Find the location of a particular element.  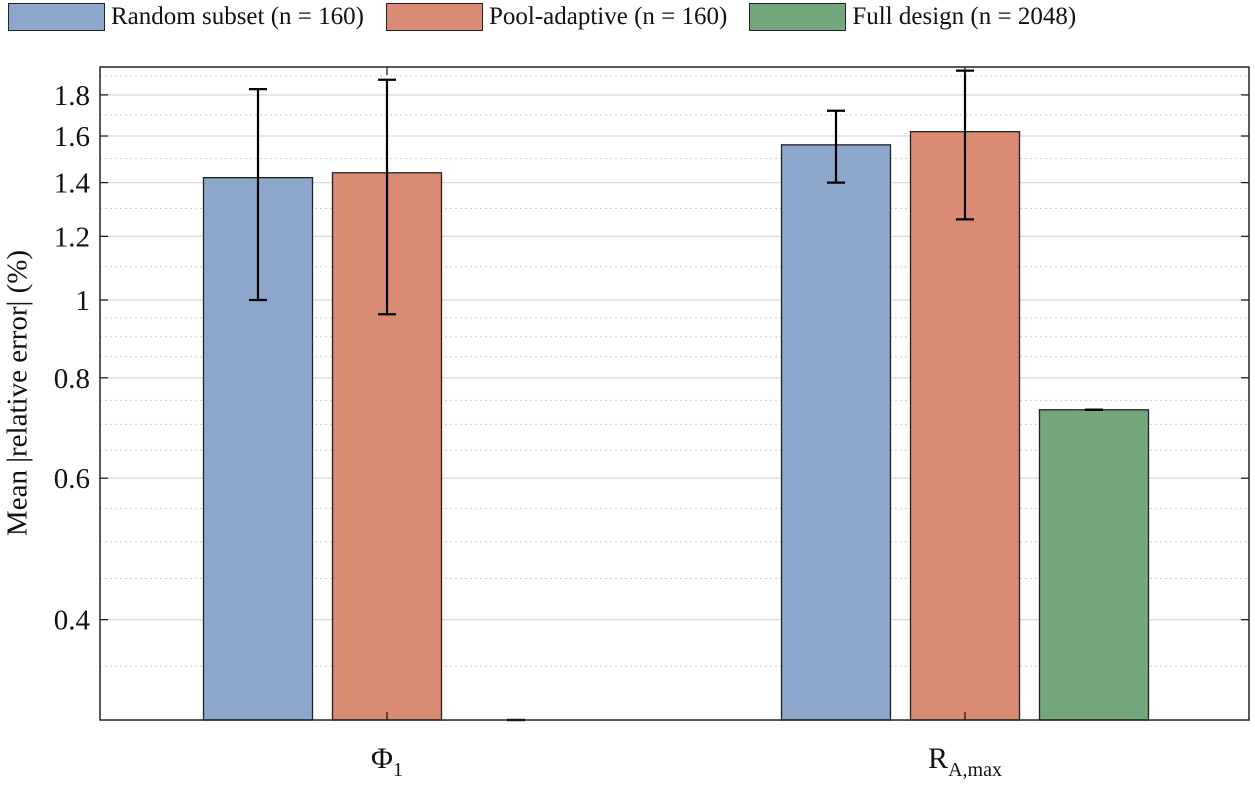

legend-item-random-subset: Random subset (n = 160) is located at coordinates (186, 17).